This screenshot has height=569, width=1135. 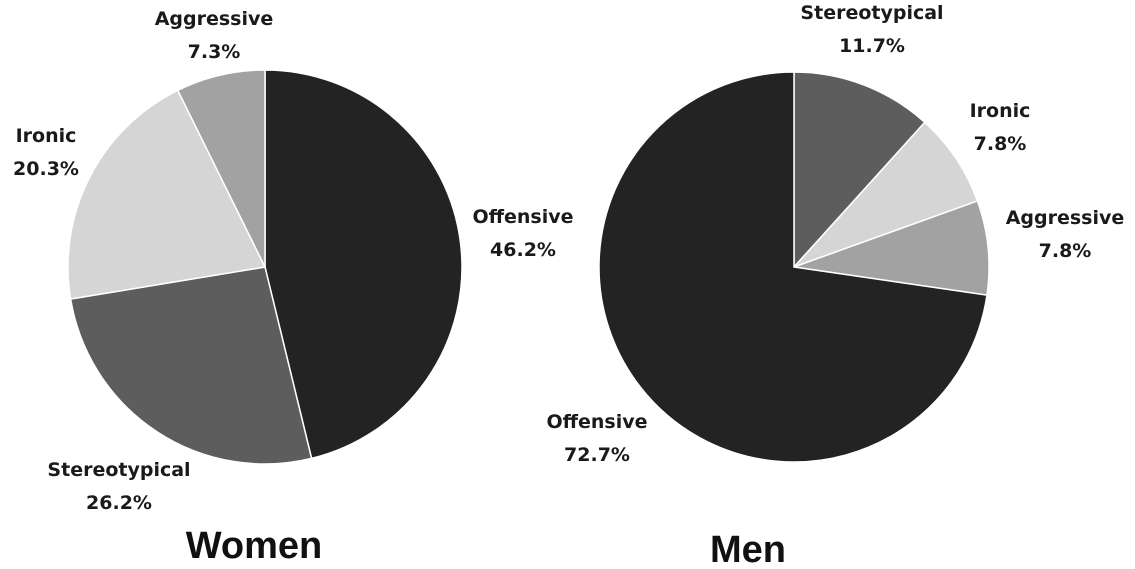 I want to click on slice-value-offensive: 72.7%, so click(x=597, y=455).